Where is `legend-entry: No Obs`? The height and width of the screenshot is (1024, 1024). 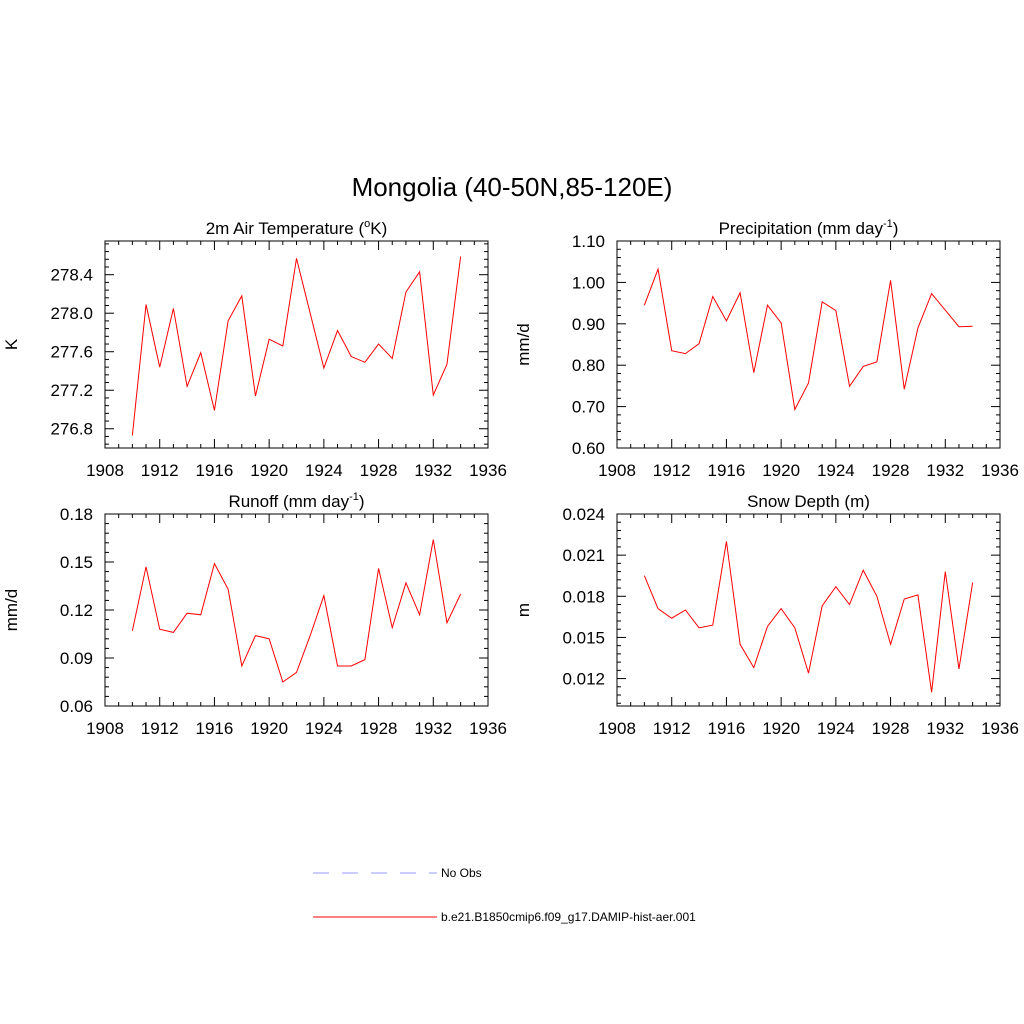 legend-entry: No Obs is located at coordinates (397, 873).